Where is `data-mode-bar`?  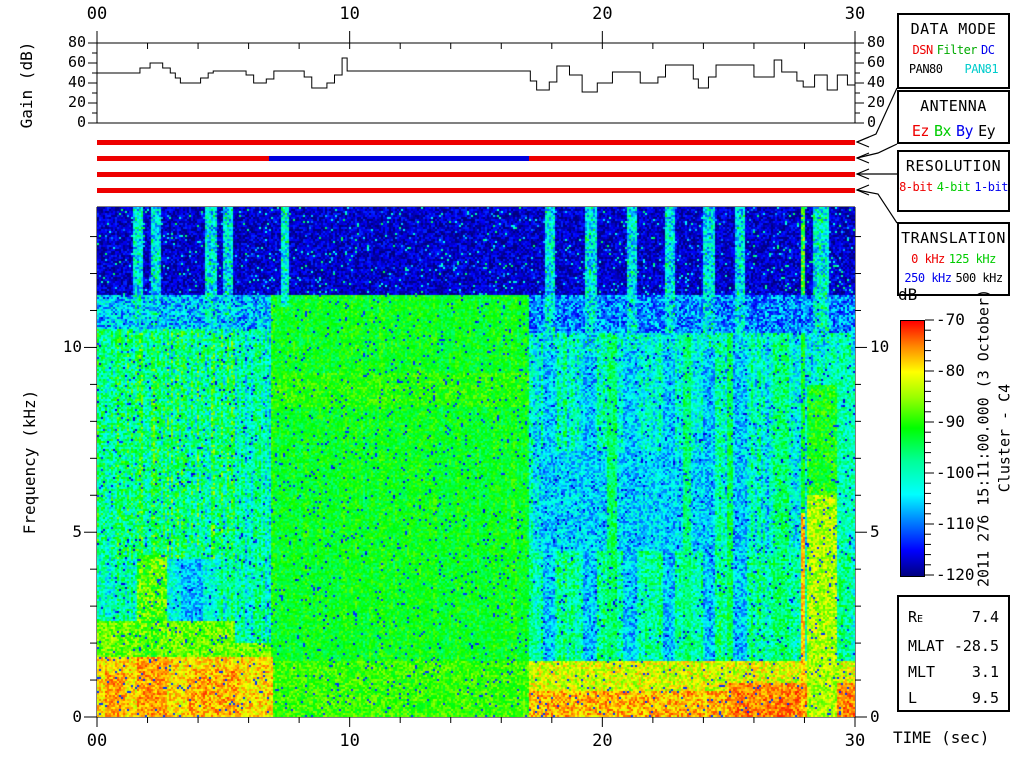
data-mode-bar is located at coordinates (476, 142).